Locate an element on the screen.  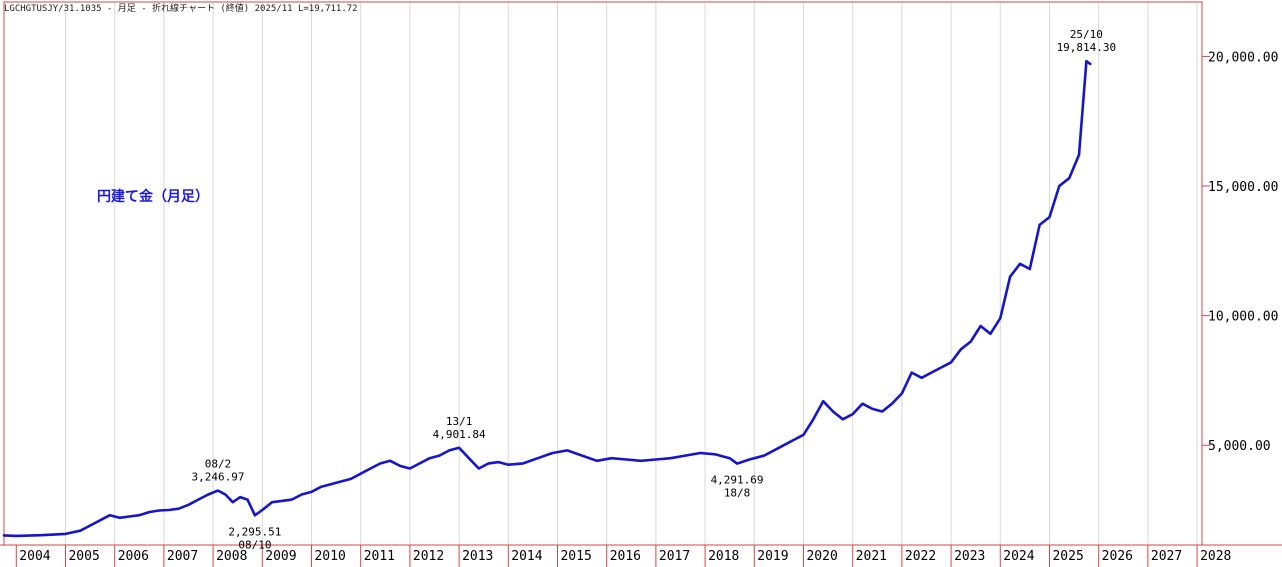
annotation-line-2: 18/8 is located at coordinates (737, 493).